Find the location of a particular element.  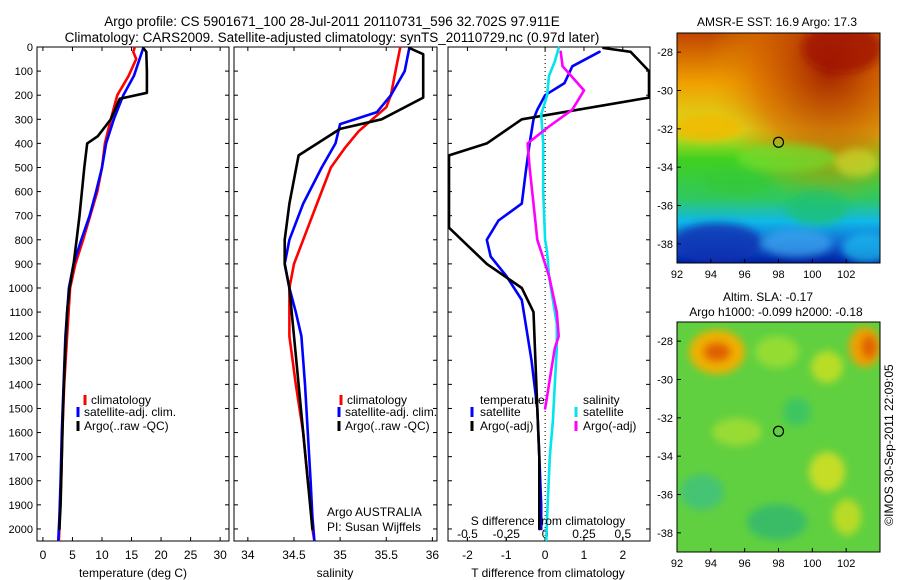

map-y-tick-label: -30 is located at coordinates (665, 92).